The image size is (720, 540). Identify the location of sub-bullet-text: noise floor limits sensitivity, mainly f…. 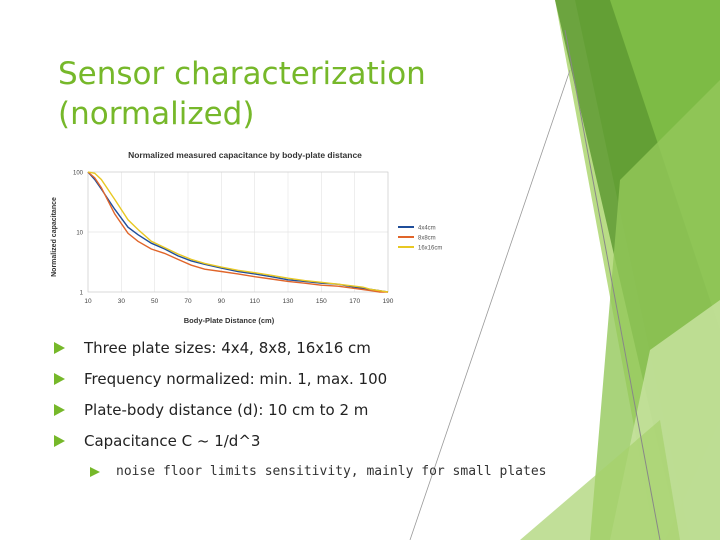
(331, 471).